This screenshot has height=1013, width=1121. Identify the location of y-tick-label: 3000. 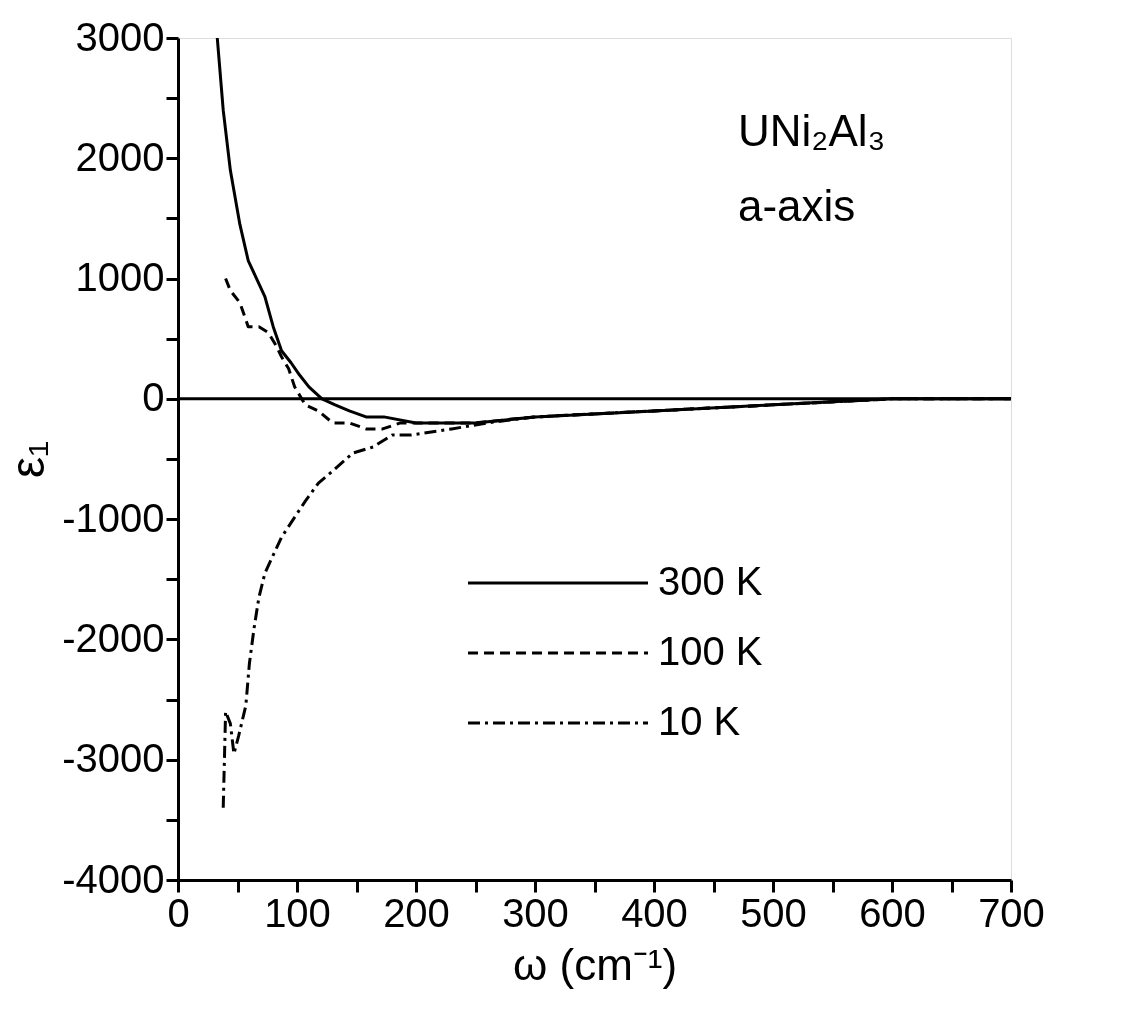
(120, 36).